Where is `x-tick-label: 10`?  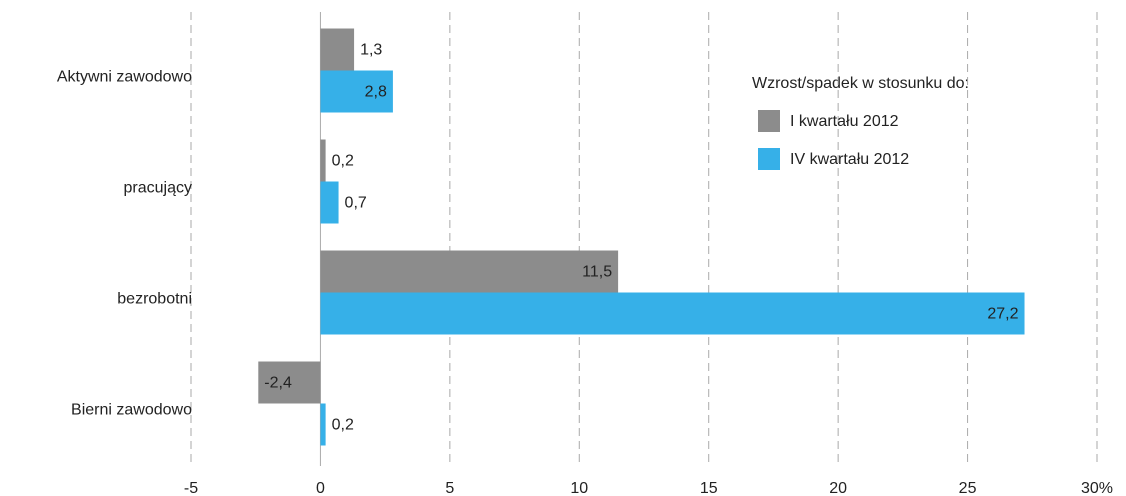
x-tick-label: 10 is located at coordinates (579, 488).